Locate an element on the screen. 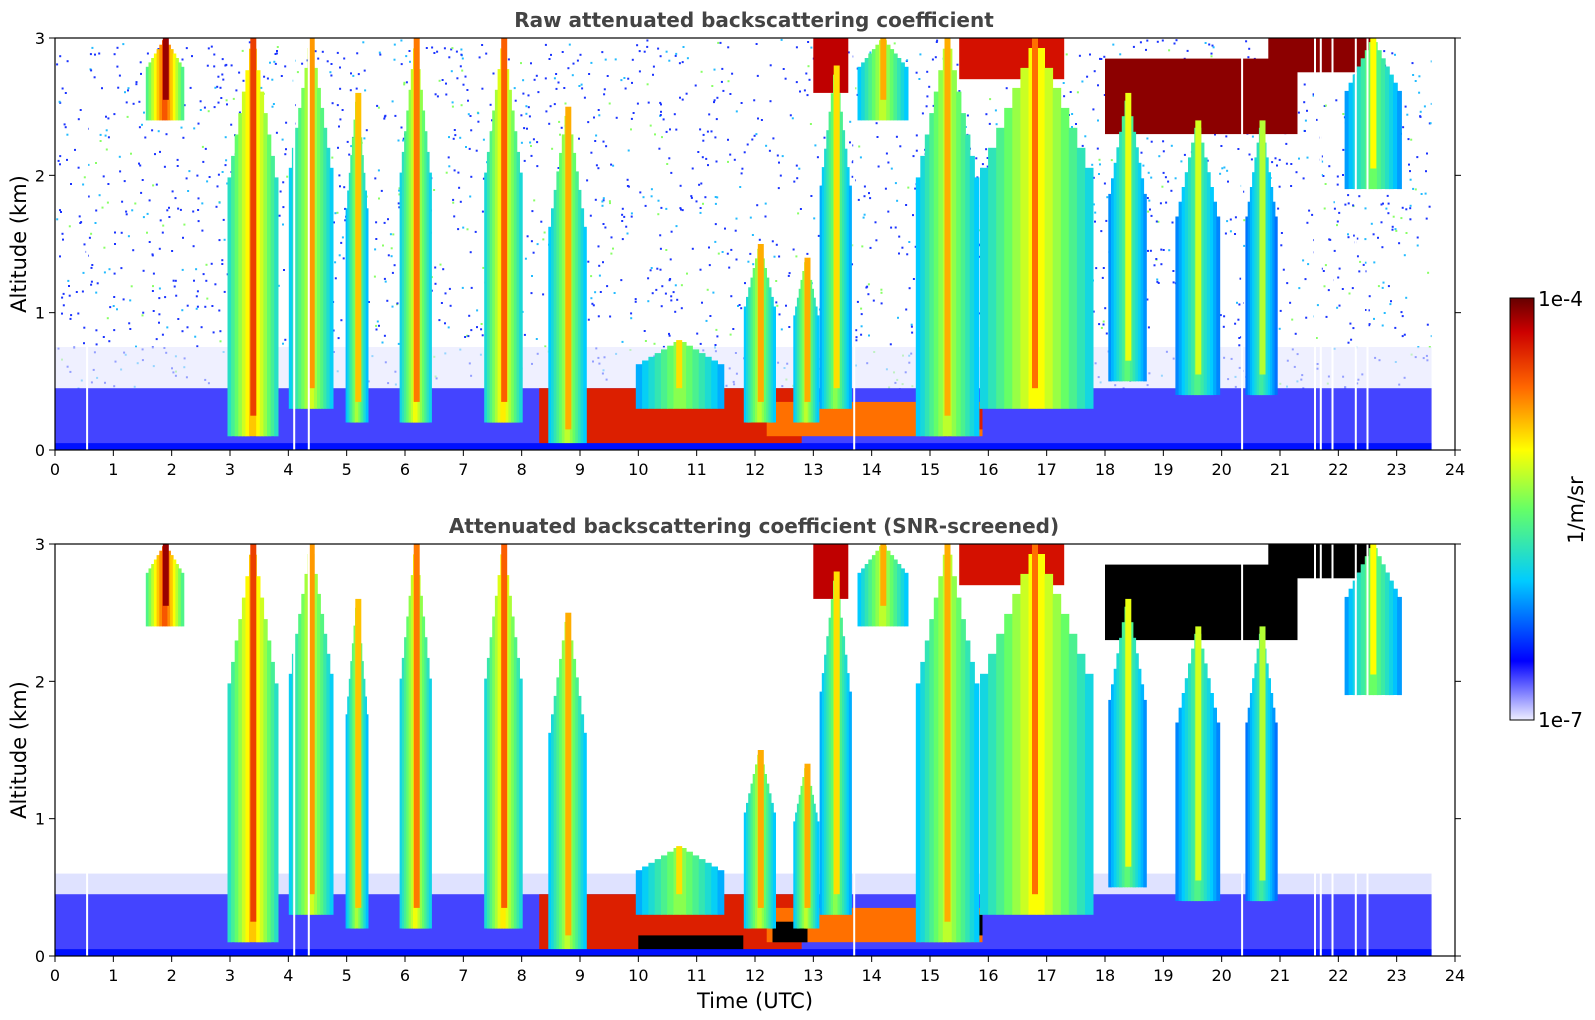  x-tick-label: 15 is located at coordinates (930, 975).